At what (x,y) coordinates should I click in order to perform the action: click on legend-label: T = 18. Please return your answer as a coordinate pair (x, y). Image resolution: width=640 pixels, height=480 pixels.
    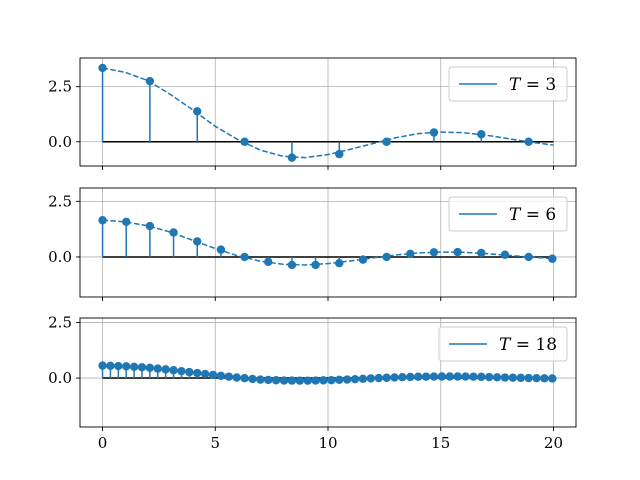
    Looking at the image, I should click on (528, 345).